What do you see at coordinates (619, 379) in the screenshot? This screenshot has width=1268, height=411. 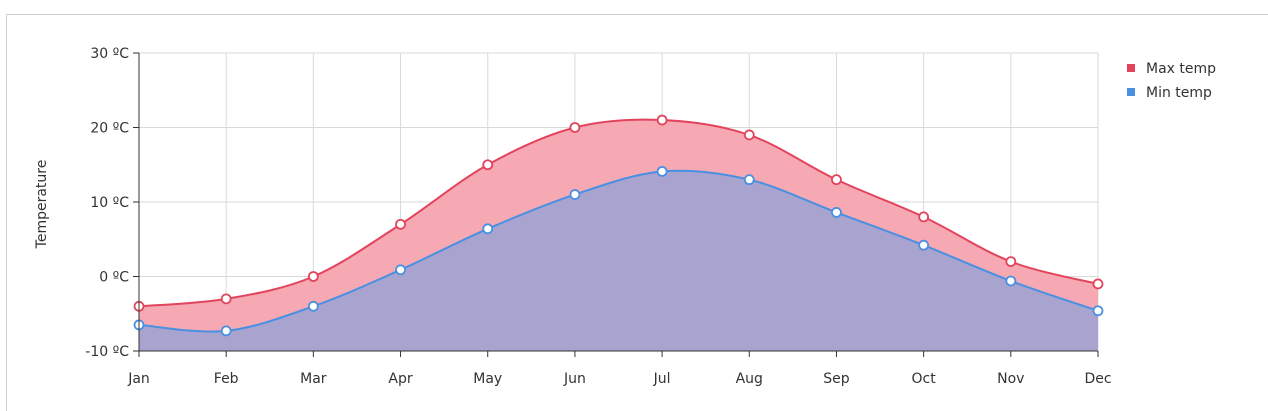 I see `x-tick-labels: Jan Feb Mar Apr May Jun Jul Aug Sep Oct Nov Dec` at bounding box center [619, 379].